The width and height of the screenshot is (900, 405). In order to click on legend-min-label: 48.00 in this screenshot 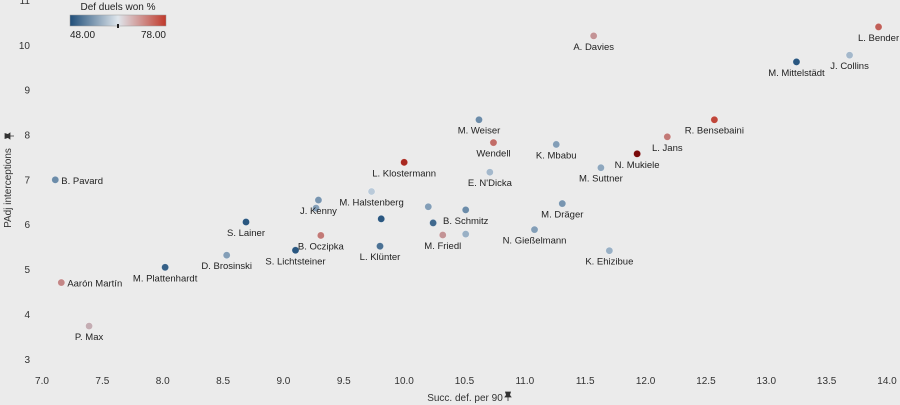, I will do `click(82, 35)`.